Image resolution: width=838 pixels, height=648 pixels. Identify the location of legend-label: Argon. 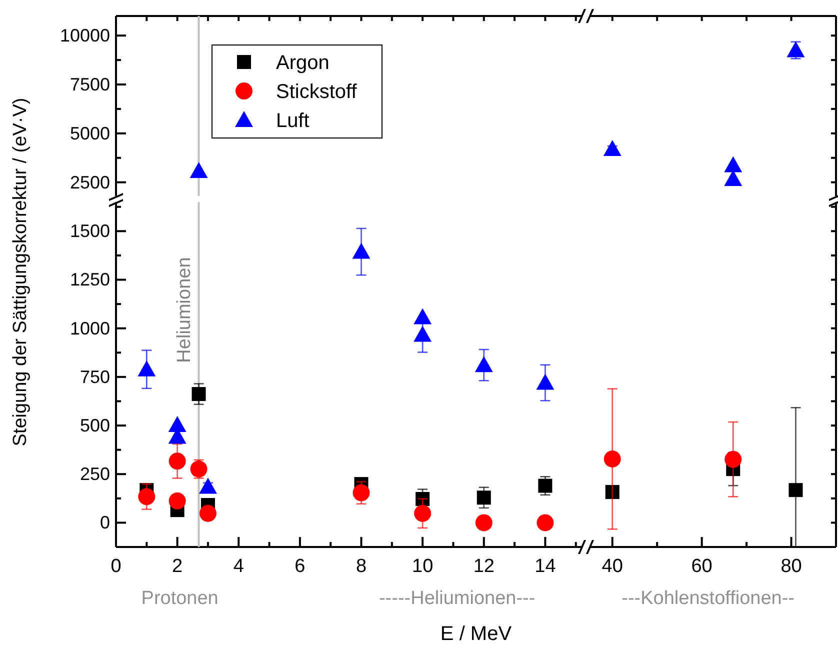
(303, 63).